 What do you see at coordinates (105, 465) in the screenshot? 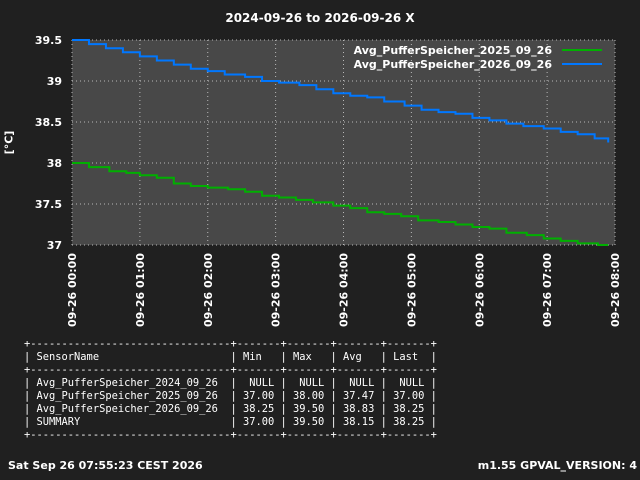
I see `footer-timestamp: Sat Sep 26 07:55:23 CEST 2026` at bounding box center [105, 465].